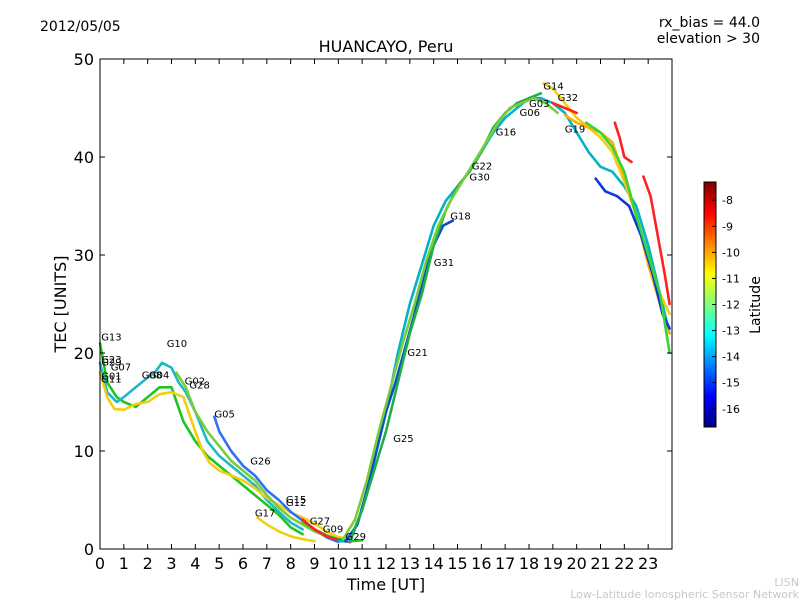 The image size is (800, 600). What do you see at coordinates (731, 305) in the screenshot?
I see `colorbar-tick-label: -12` at bounding box center [731, 305].